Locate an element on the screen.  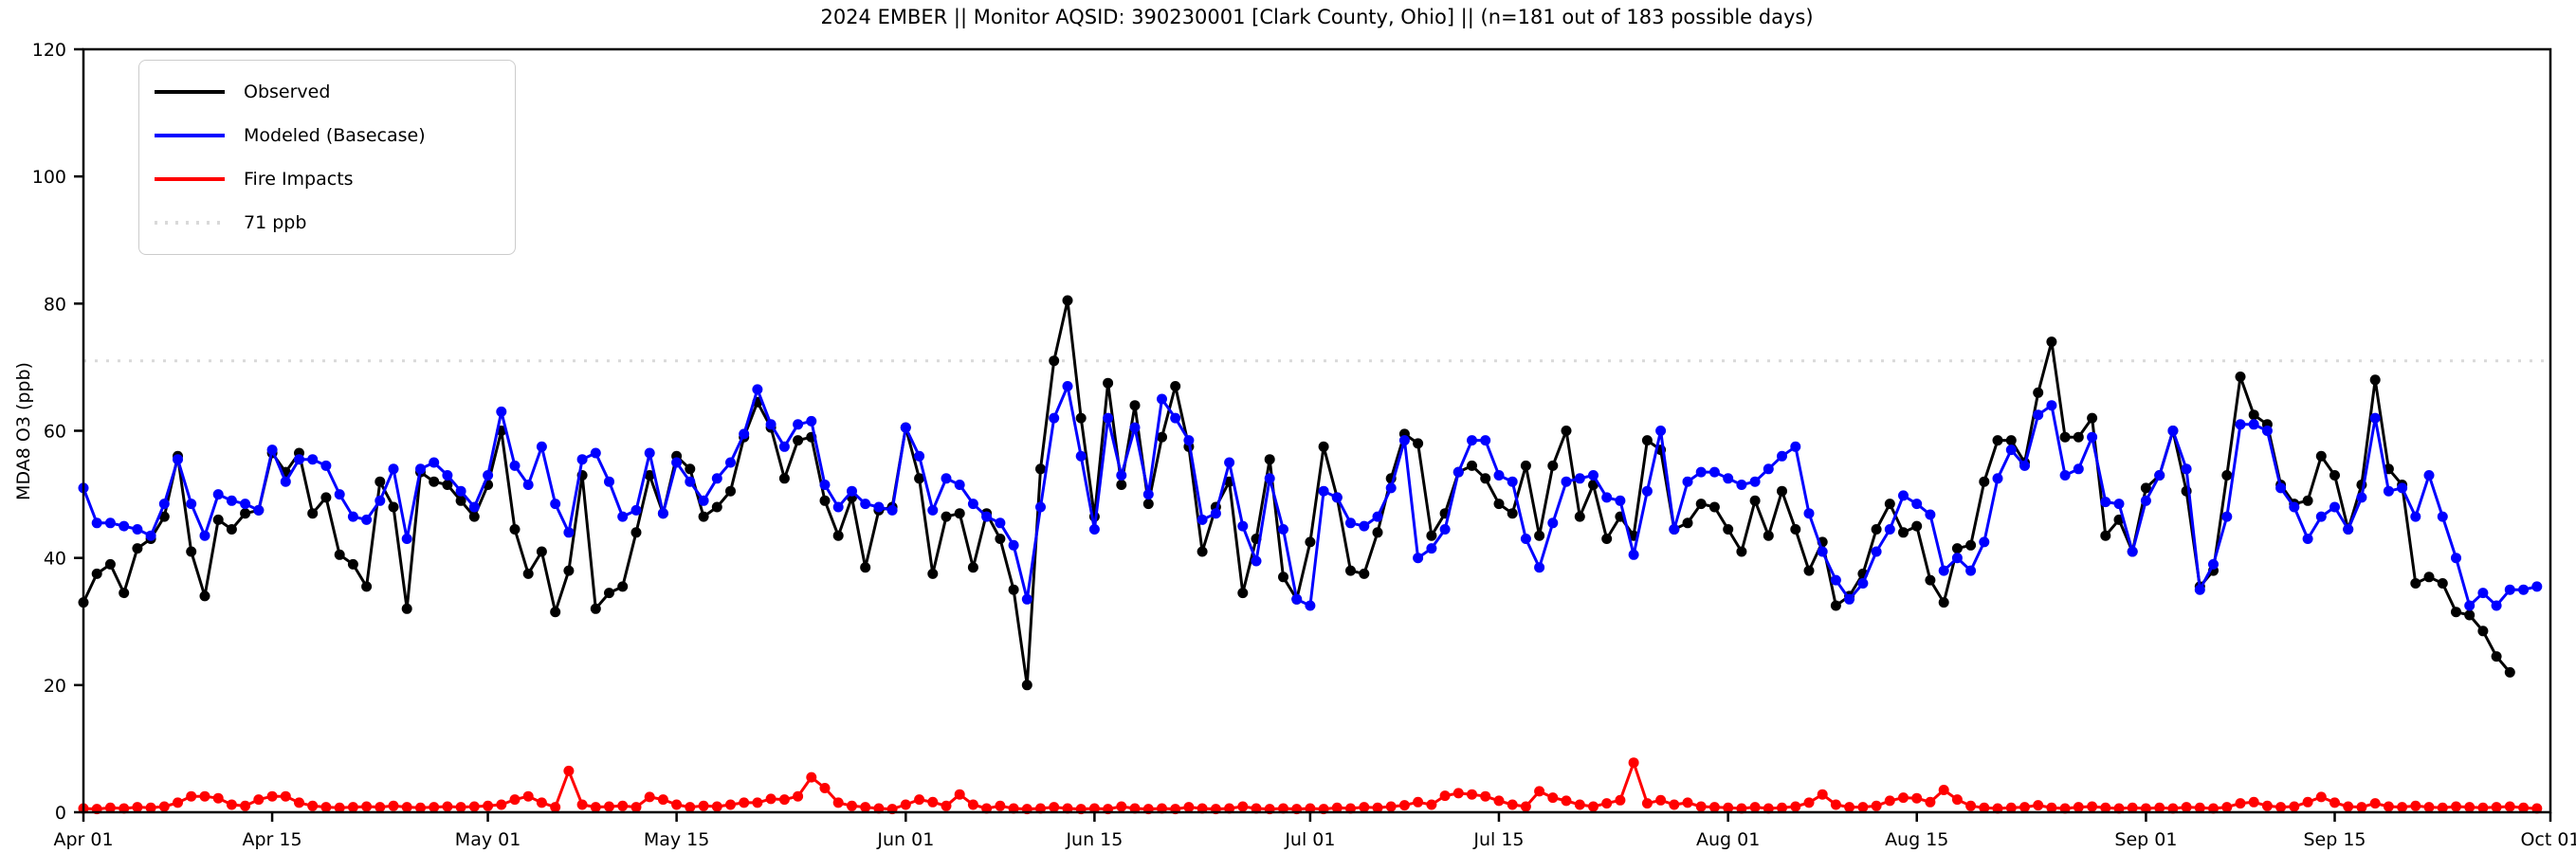
legend-label-threshold: 71 ppb is located at coordinates (275, 222).